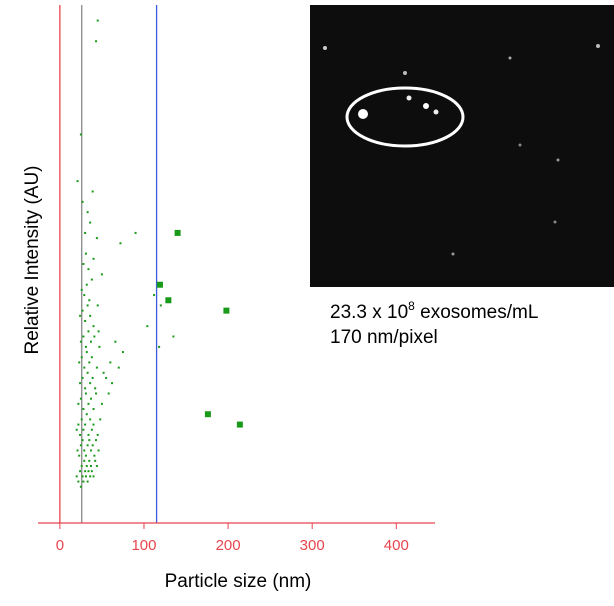  Describe the element at coordinates (411, 306) in the screenshot. I see `caption-superscript: 8` at that location.